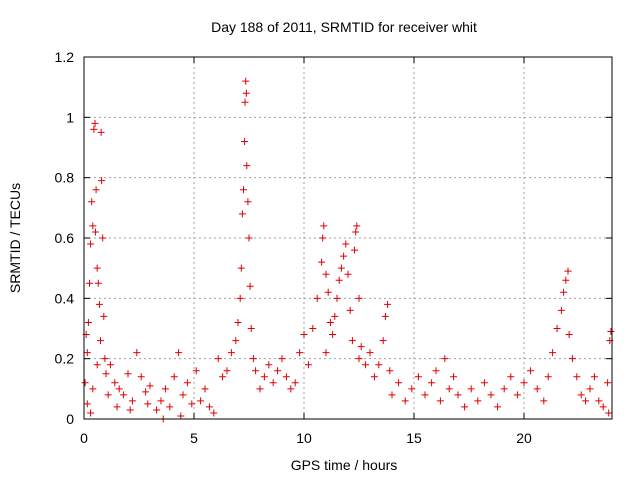 Image resolution: width=640 pixels, height=480 pixels. Describe the element at coordinates (524, 438) in the screenshot. I see `x-tick-label: 20` at that location.